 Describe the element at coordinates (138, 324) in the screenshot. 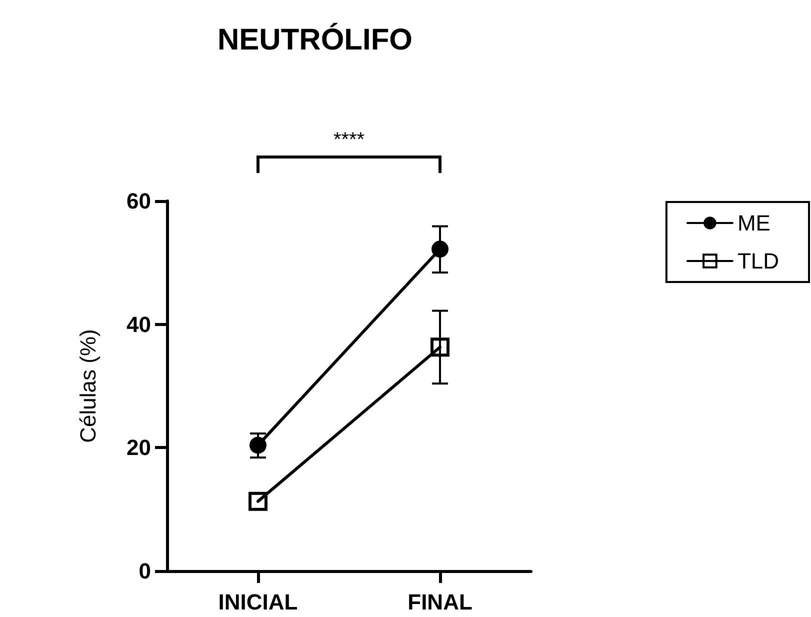

I see `y-tick-label: 40` at that location.